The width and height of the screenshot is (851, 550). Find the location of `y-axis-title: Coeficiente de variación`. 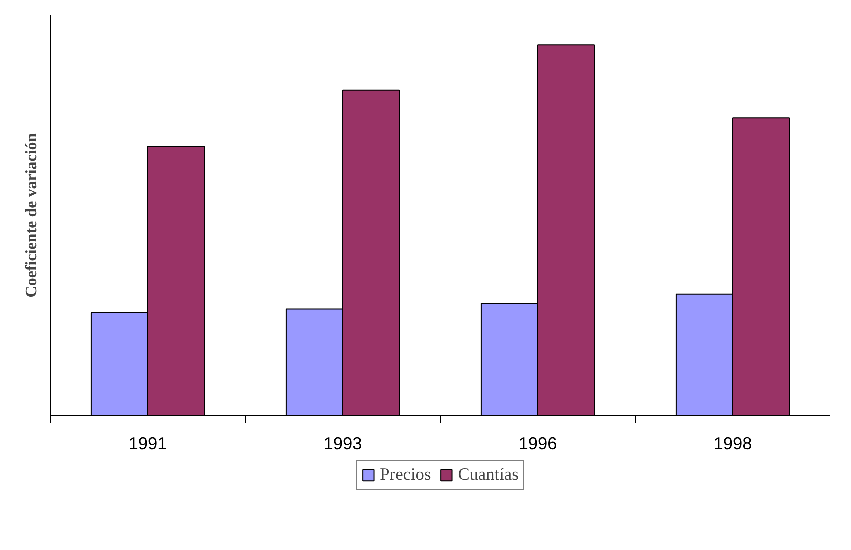

y-axis-title: Coeficiente de variación is located at coordinates (32, 215).